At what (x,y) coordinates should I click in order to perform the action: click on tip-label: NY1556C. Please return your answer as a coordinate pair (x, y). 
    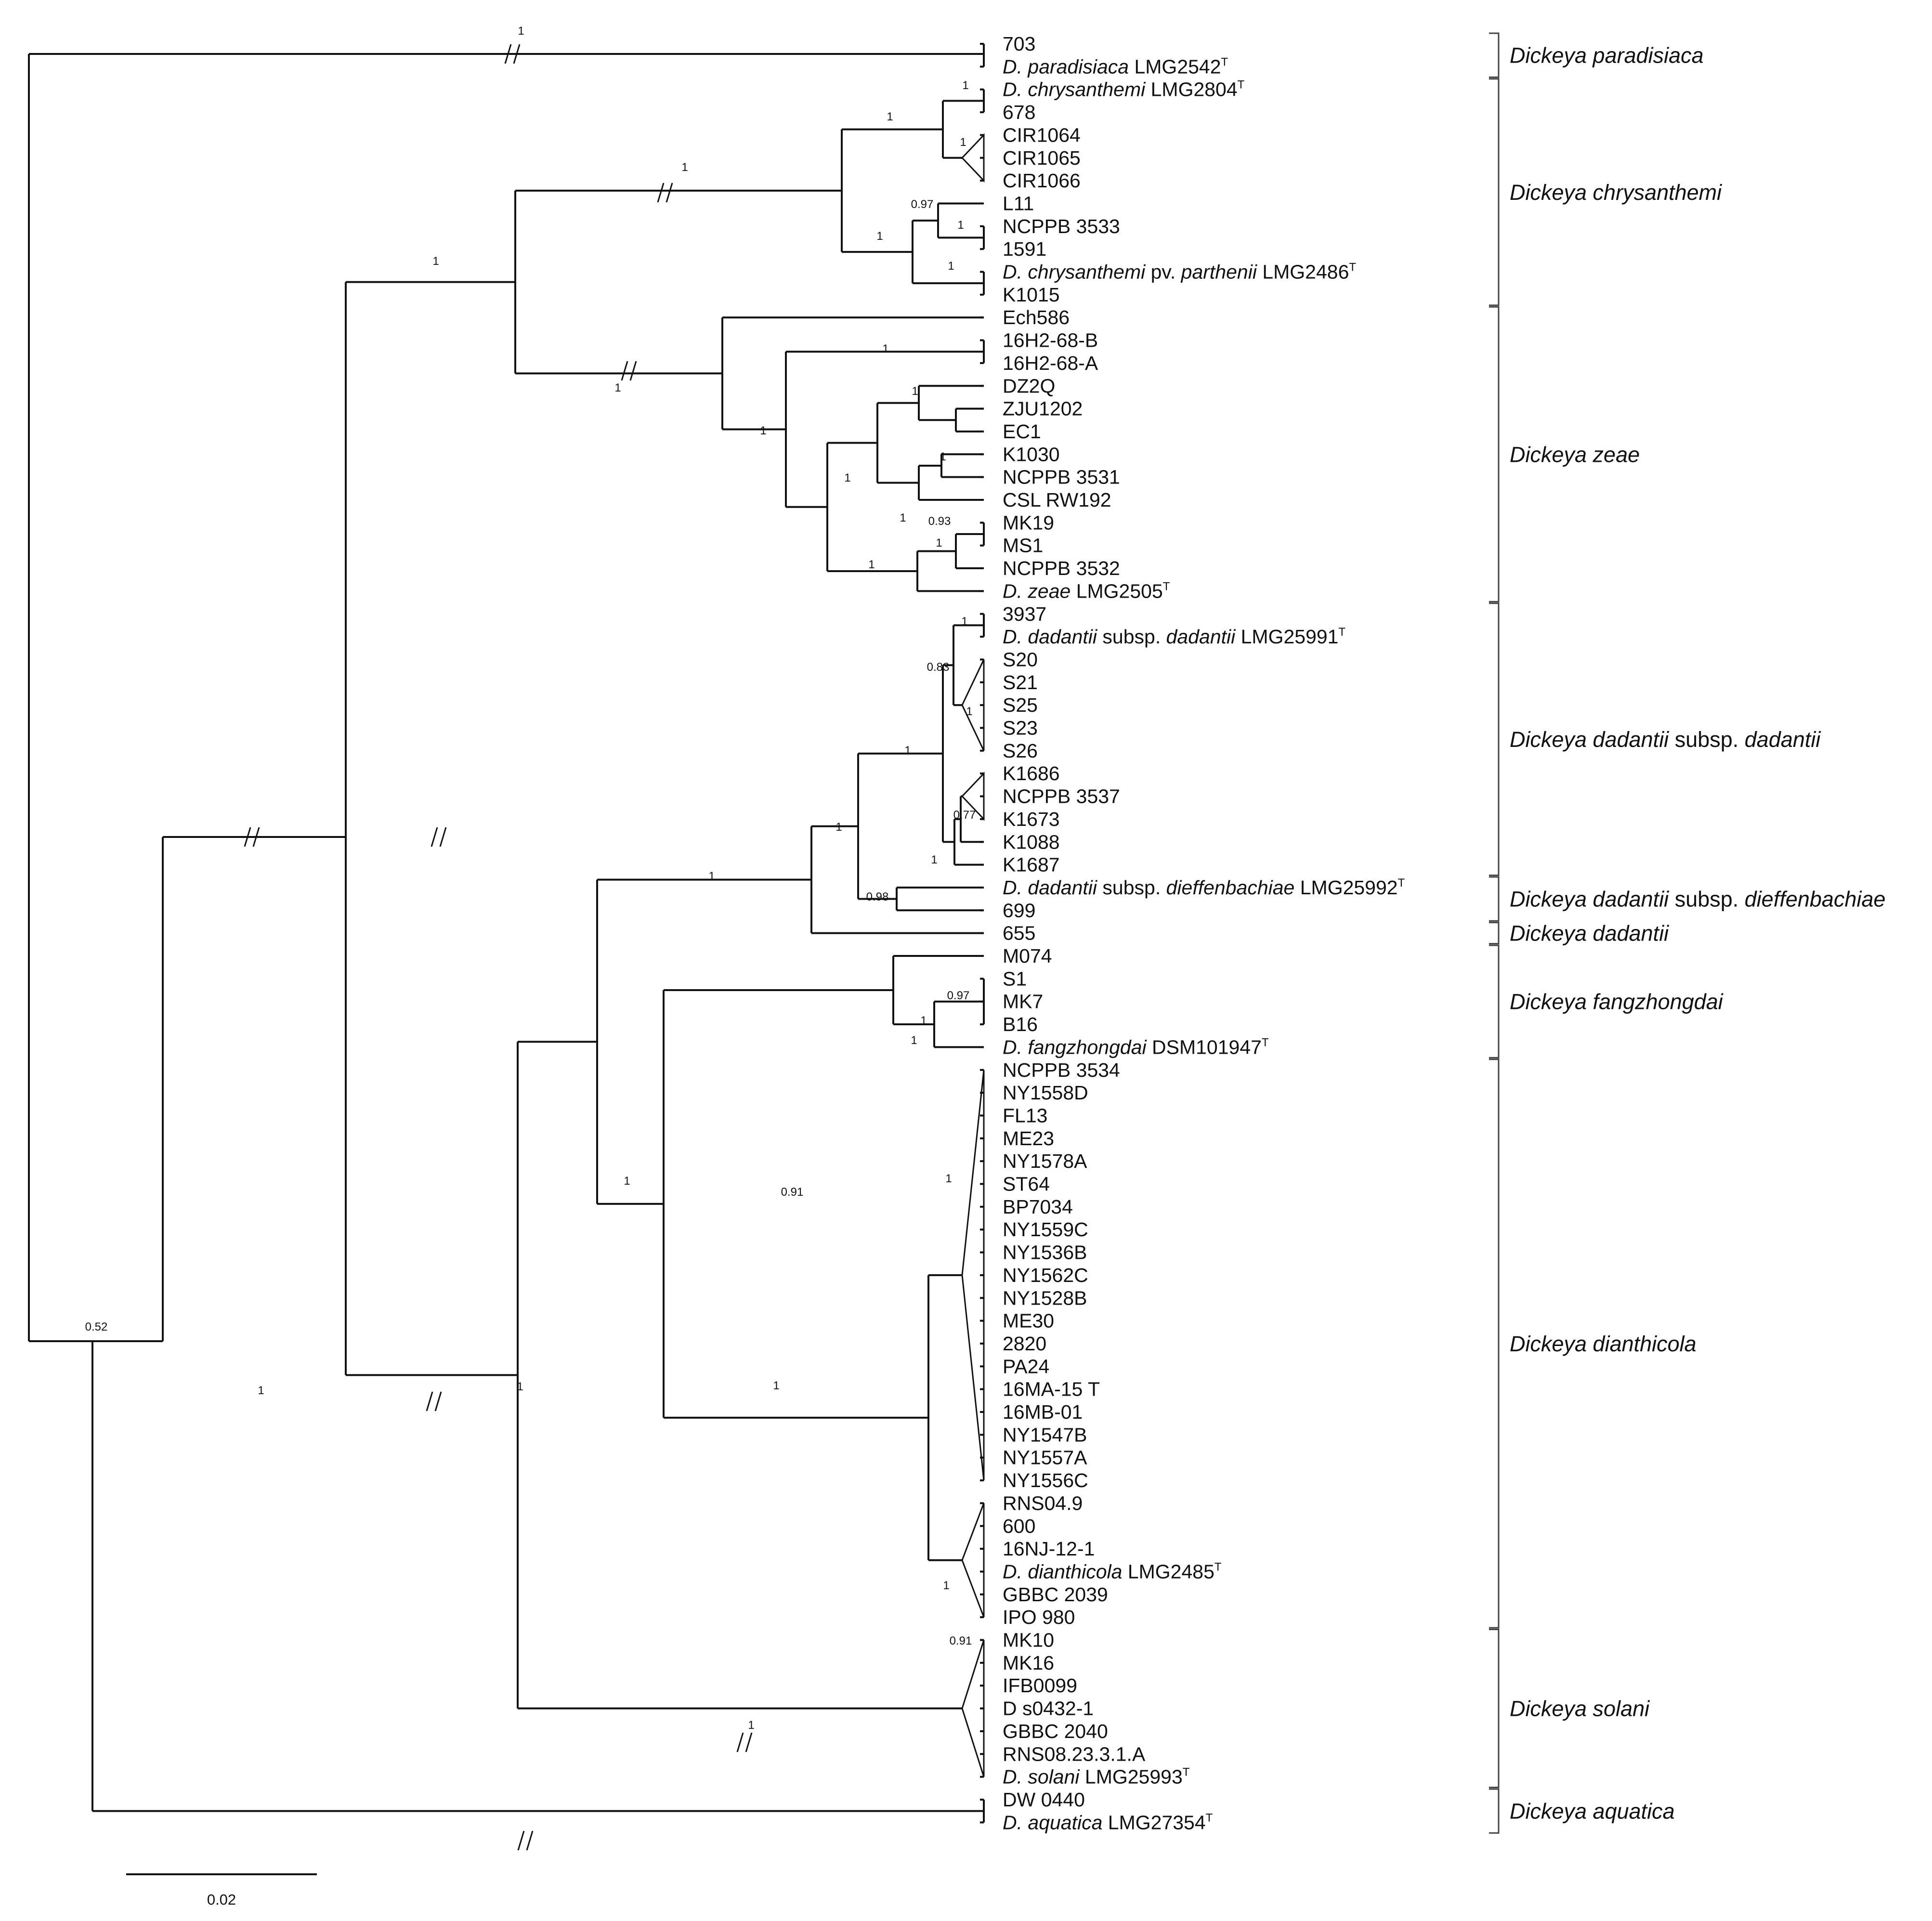
    Looking at the image, I should click on (1045, 1480).